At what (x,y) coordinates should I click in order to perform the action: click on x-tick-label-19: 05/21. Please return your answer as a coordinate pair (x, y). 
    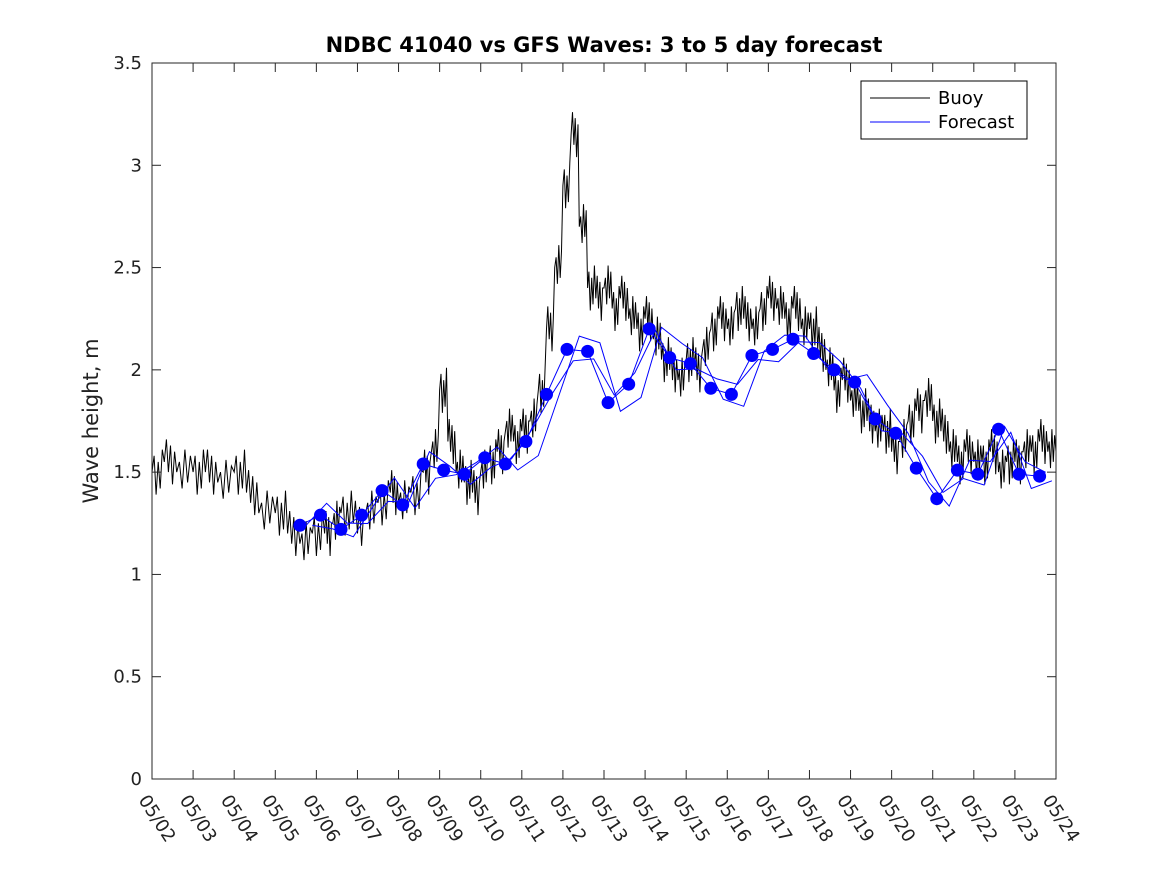
    Looking at the image, I should click on (938, 818).